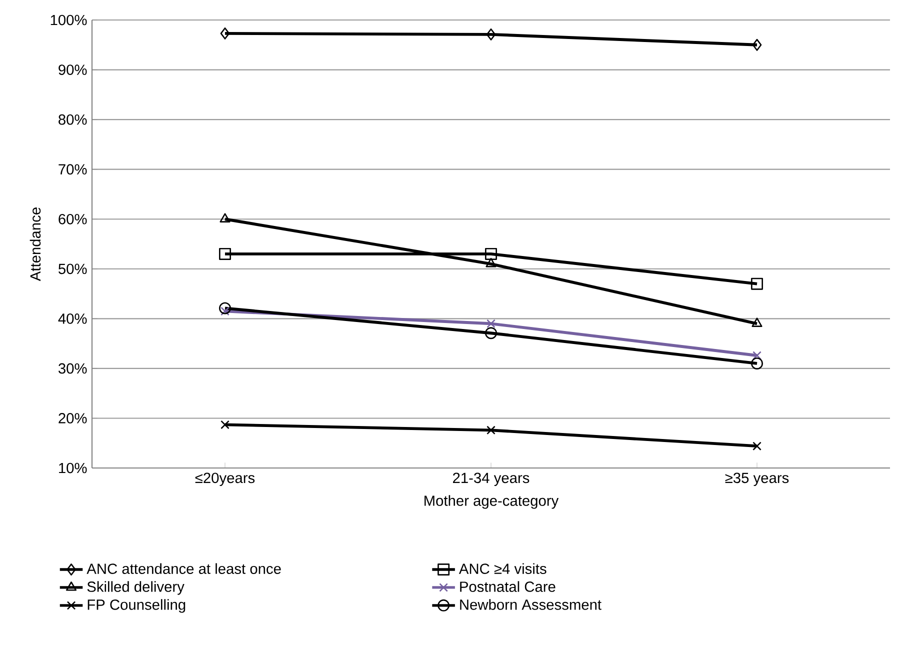 This screenshot has width=909, height=647. What do you see at coordinates (531, 604) in the screenshot?
I see `legend-label: Newborn Assessment` at bounding box center [531, 604].